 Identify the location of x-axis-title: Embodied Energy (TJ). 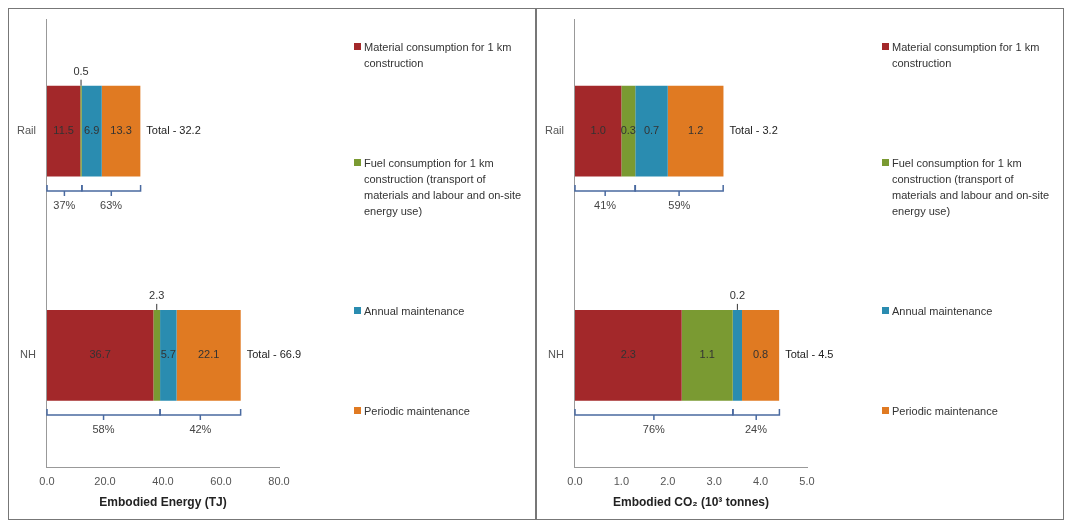
(163, 502).